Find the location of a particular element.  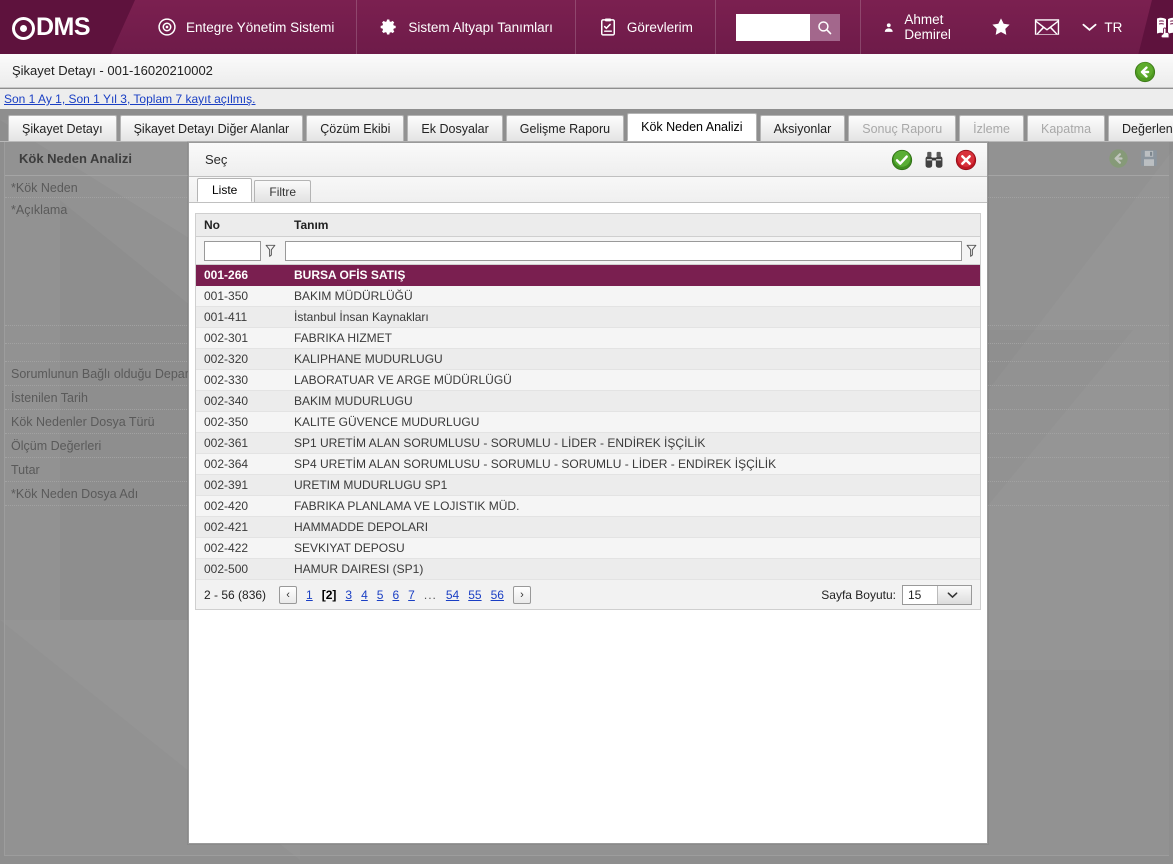

cell-tanim: BURSA OFİS SATIŞ is located at coordinates (350, 275).